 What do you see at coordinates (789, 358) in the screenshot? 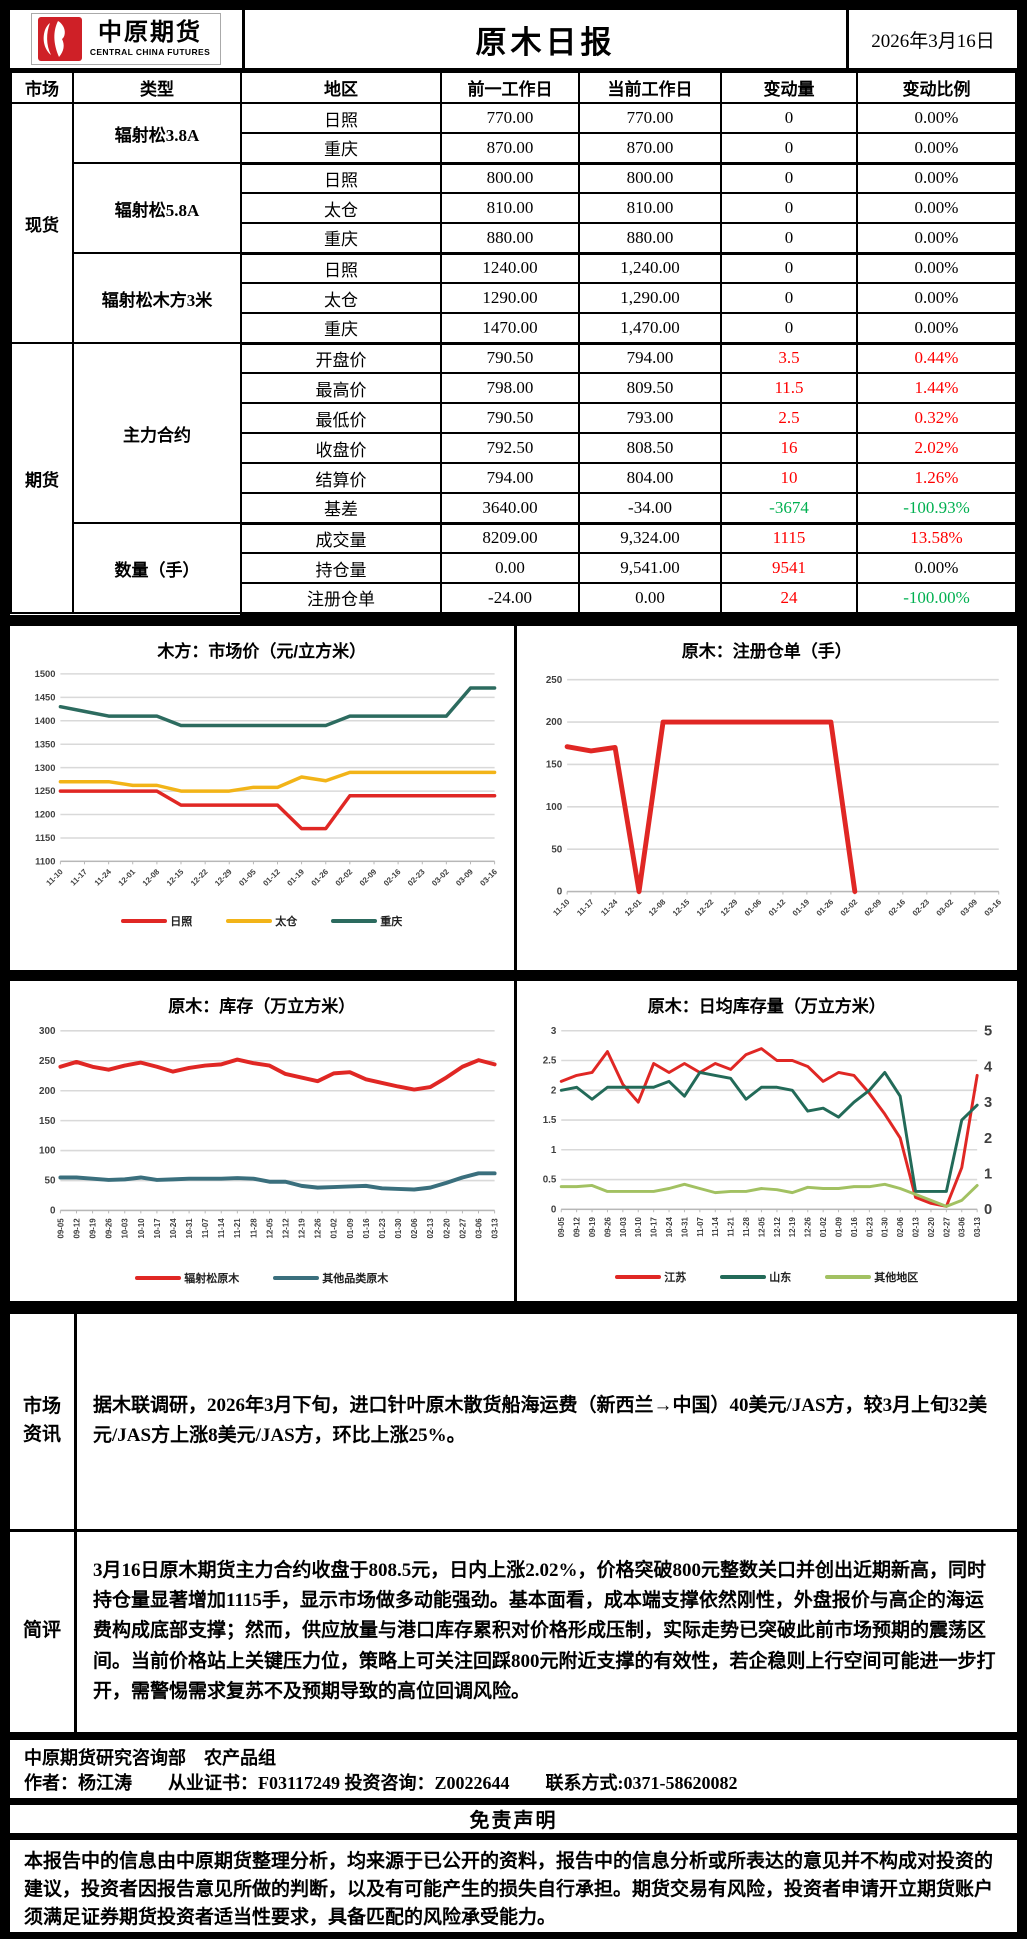
I see `change-cell: 3.5` at bounding box center [789, 358].